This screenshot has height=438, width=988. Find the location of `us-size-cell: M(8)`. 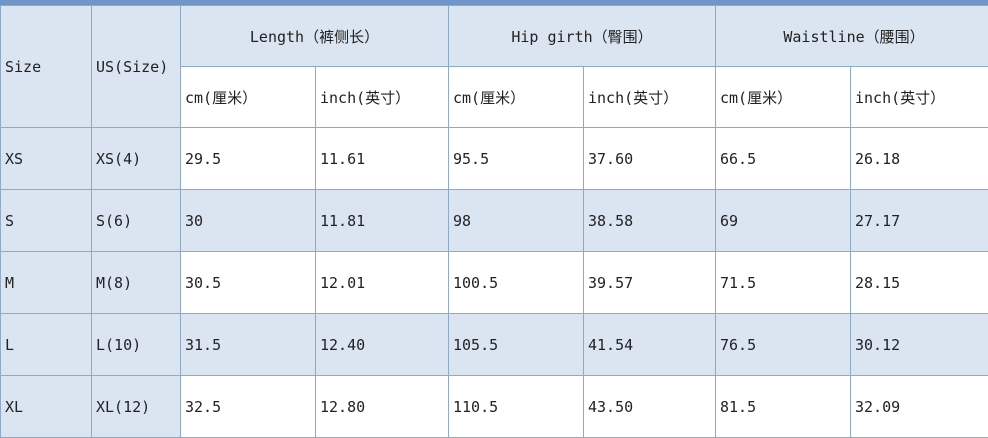

us-size-cell: M(8) is located at coordinates (136, 283).